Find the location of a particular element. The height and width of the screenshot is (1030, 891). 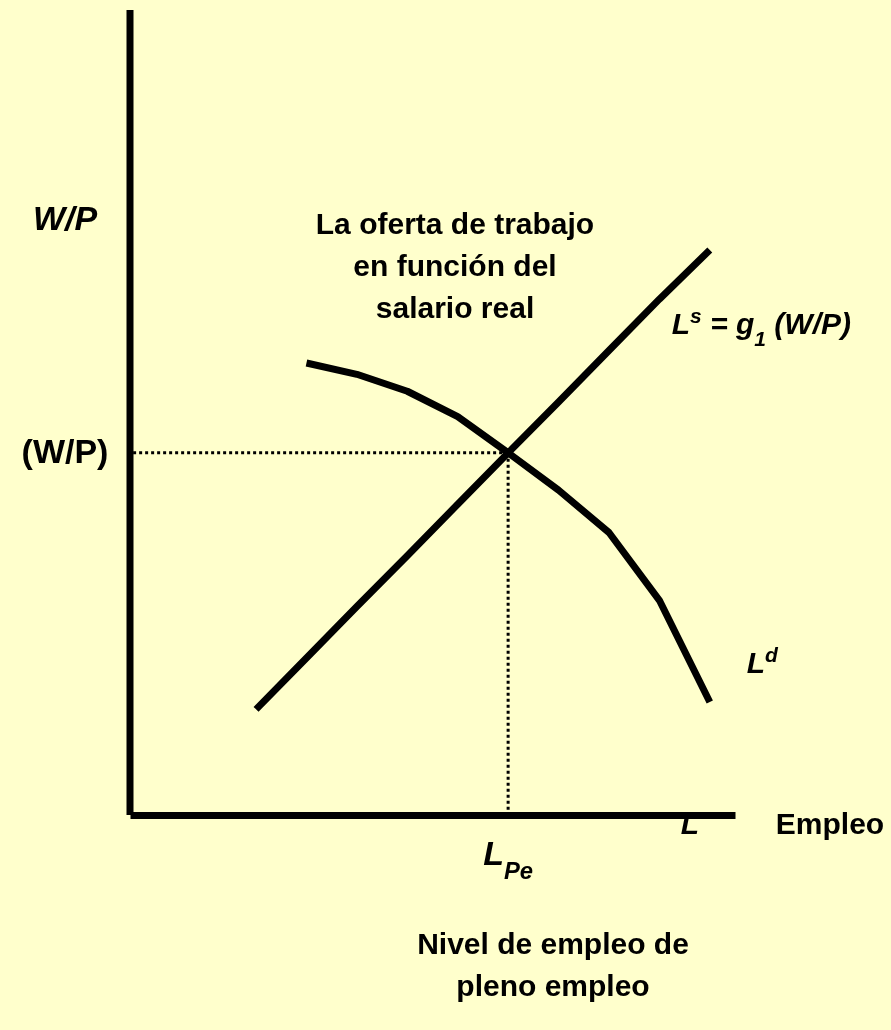

y-axis-title: W/P is located at coordinates (65, 218).